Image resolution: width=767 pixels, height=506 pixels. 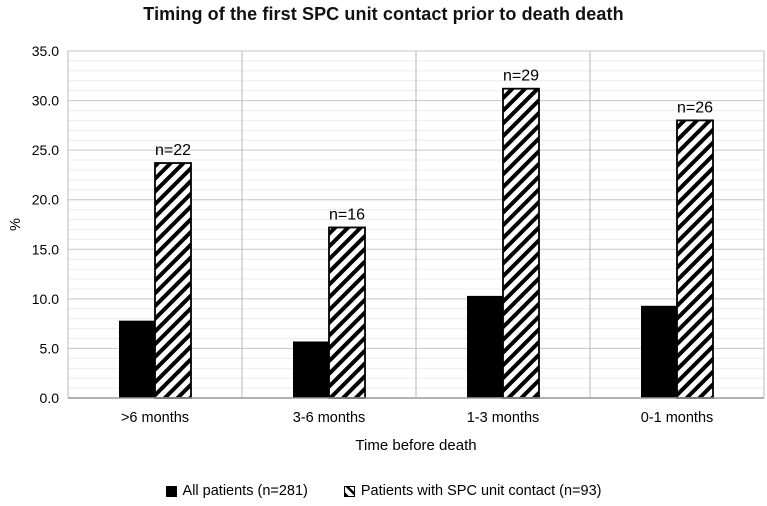 I want to click on data-label: n=29, so click(x=521, y=76).